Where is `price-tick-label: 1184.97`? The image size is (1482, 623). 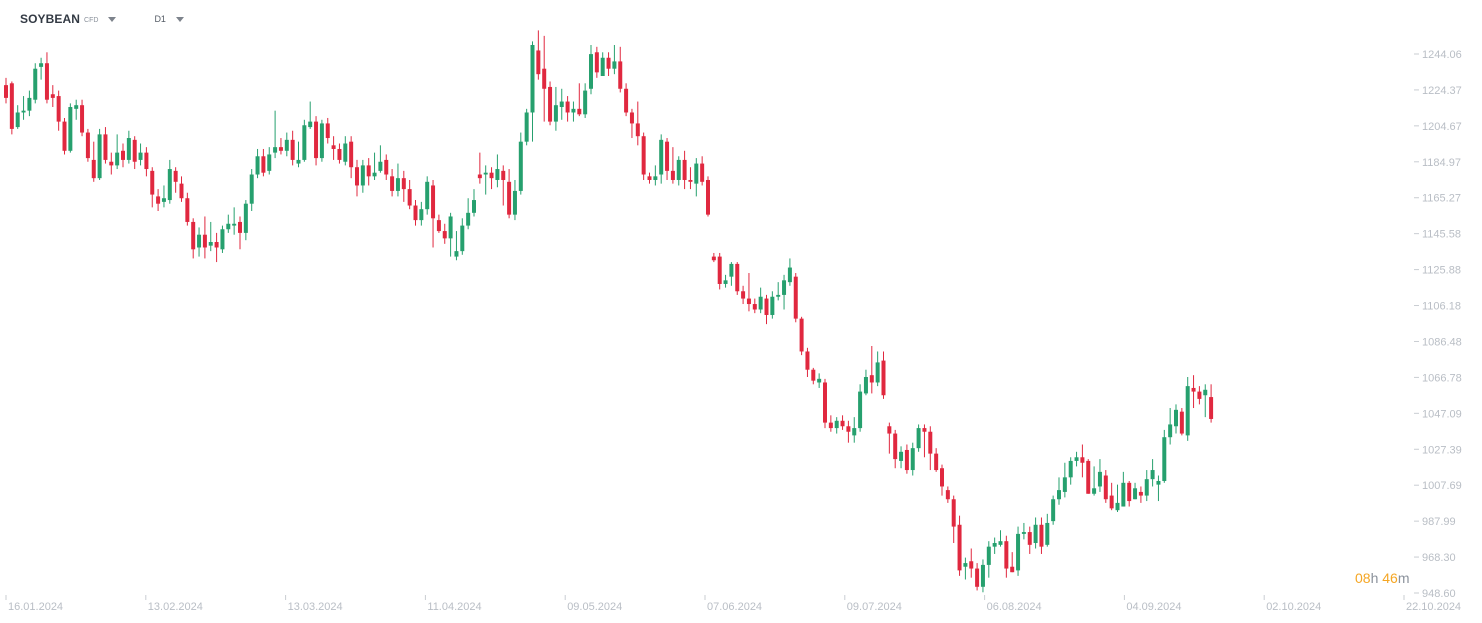
price-tick-label: 1184.97 is located at coordinates (1441, 163).